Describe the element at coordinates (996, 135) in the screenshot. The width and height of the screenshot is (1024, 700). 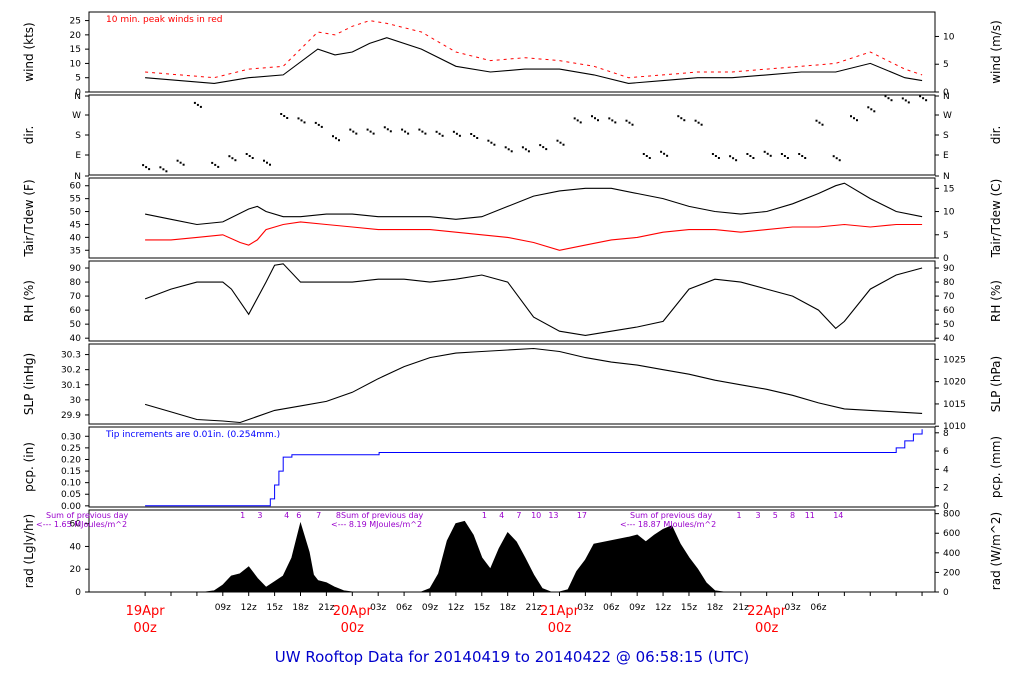
I see `y-axis-label-right: dir.` at that location.